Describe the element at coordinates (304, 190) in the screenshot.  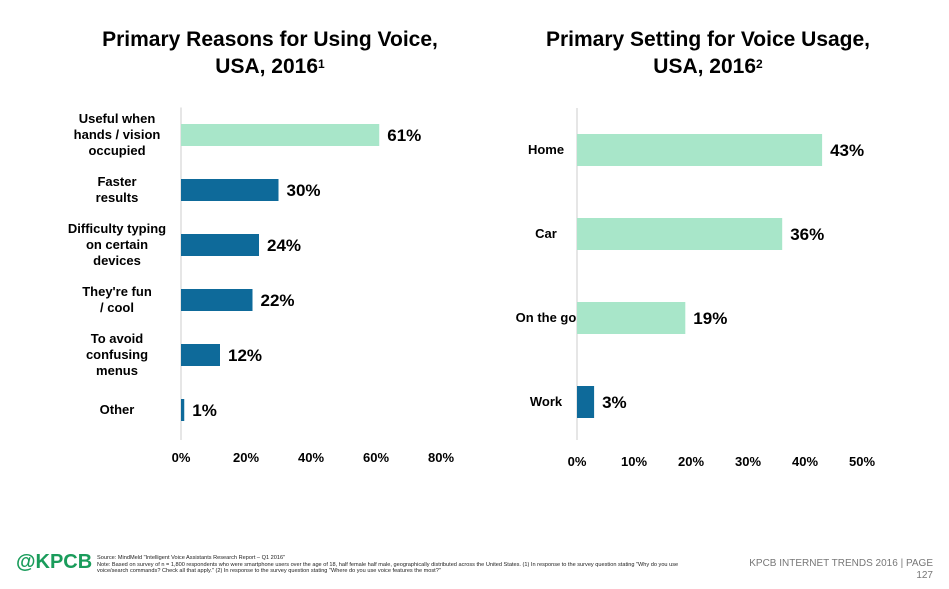
I see `value-label: 30%` at that location.